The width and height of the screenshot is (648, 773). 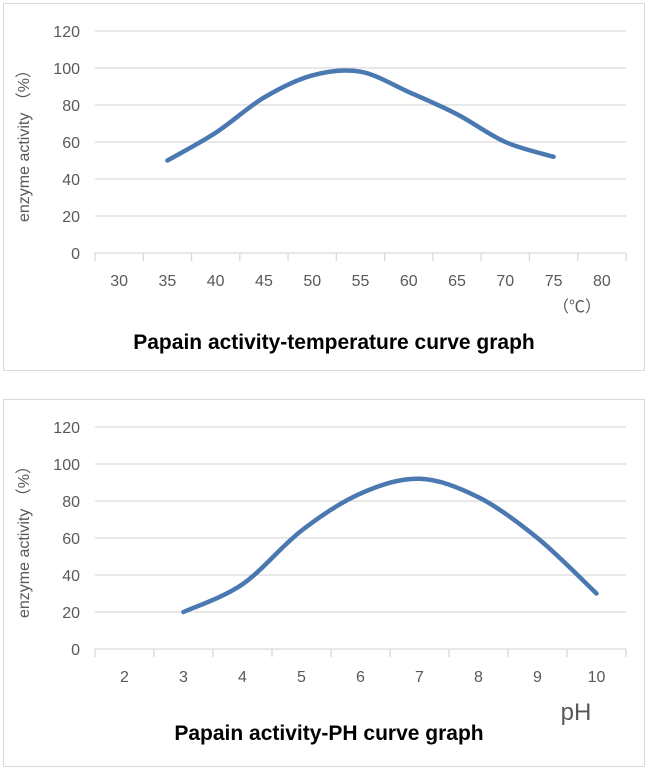 I want to click on x-tick-label: 9, so click(x=537, y=677).